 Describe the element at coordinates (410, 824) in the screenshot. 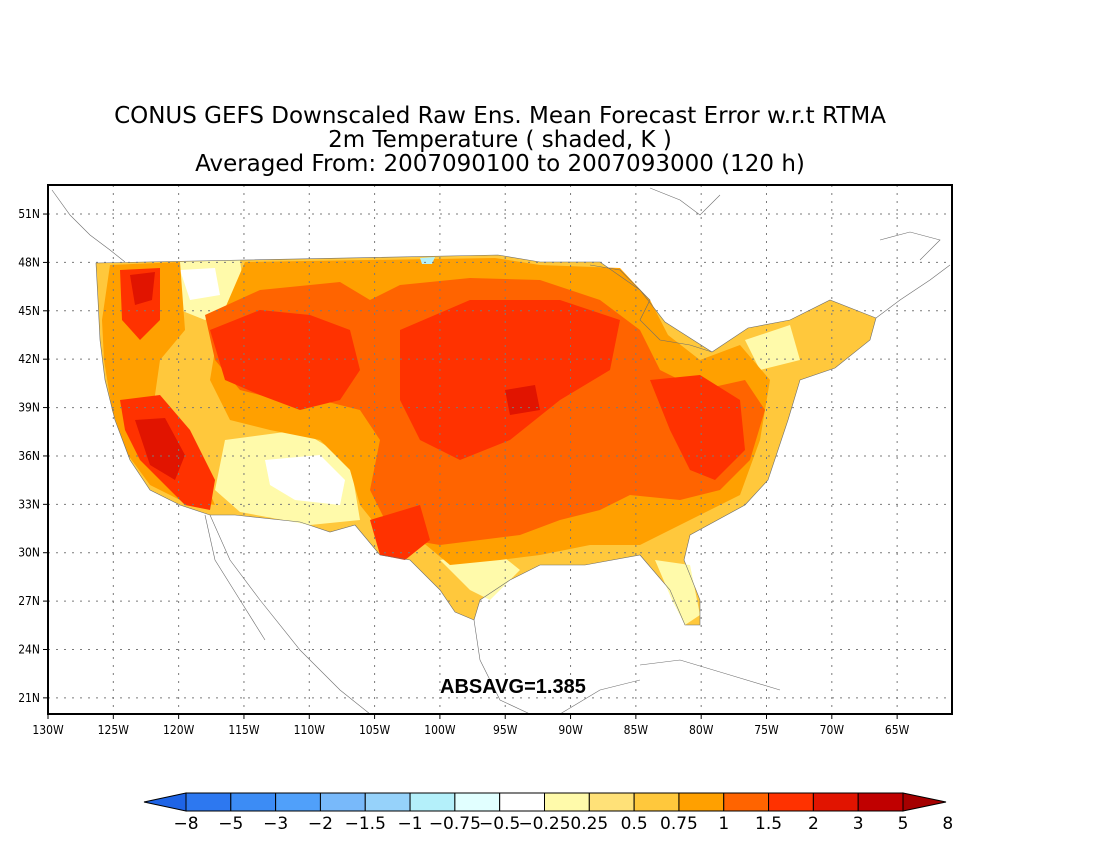

I see `colorbar-label: −1` at that location.